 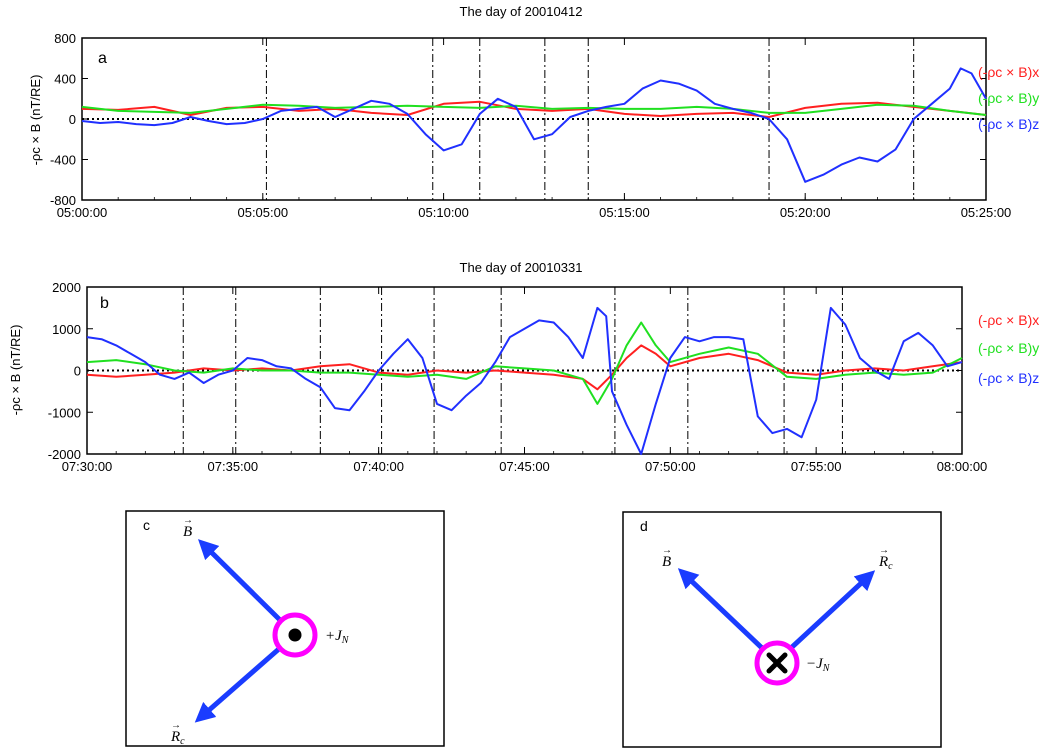 What do you see at coordinates (720, 609) in the screenshot?
I see `schematic-d-b-arrow` at bounding box center [720, 609].